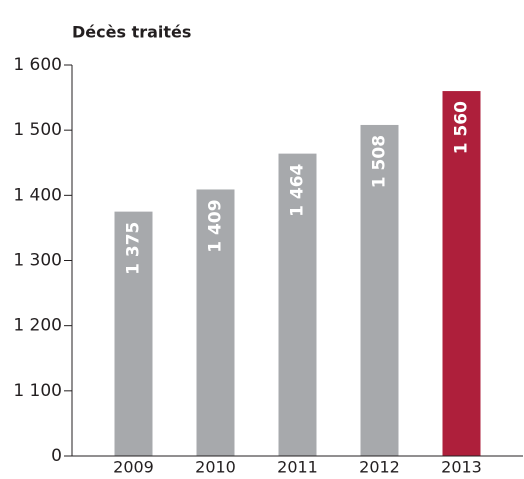 The width and height of the screenshot is (524, 479). What do you see at coordinates (37, 326) in the screenshot?
I see `y-tick-label: 1 200` at bounding box center [37, 326].